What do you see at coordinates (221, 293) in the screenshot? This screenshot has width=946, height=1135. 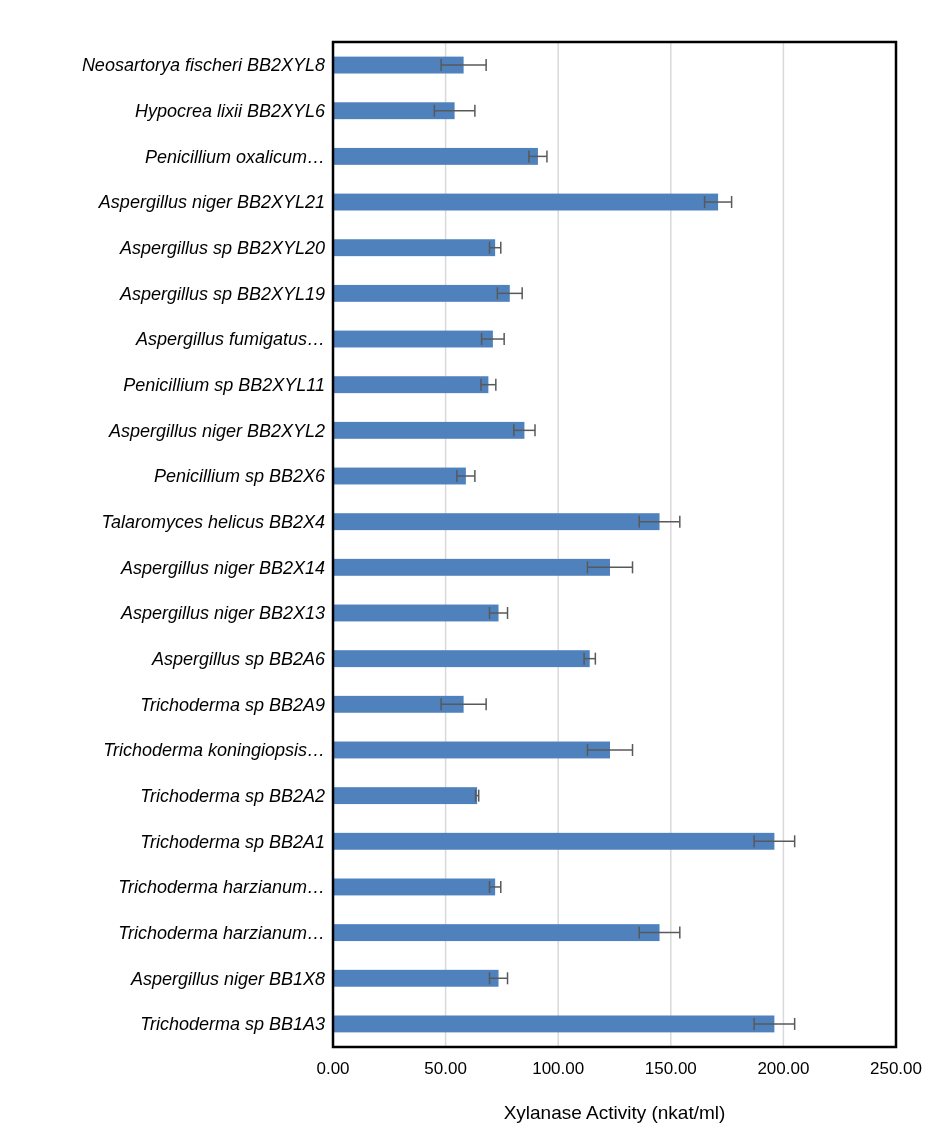 I see `y-tick-label: Aspergillus sp BB2XYL19` at bounding box center [221, 293].